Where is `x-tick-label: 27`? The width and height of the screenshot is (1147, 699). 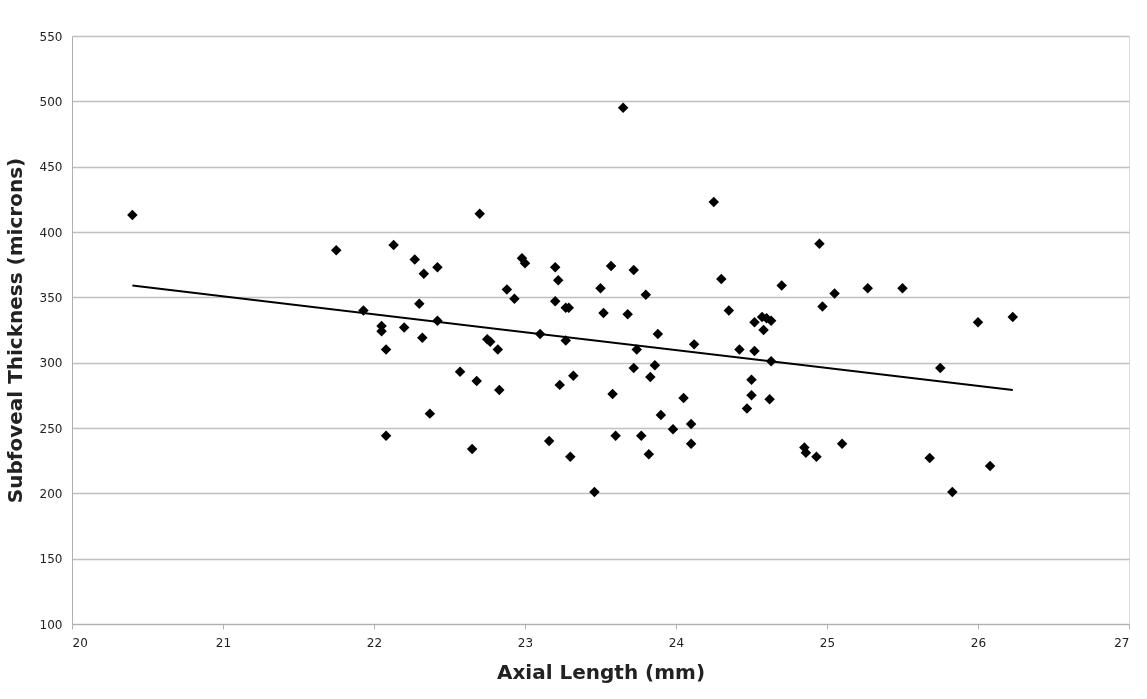 x-tick-label: 27 is located at coordinates (1122, 642).